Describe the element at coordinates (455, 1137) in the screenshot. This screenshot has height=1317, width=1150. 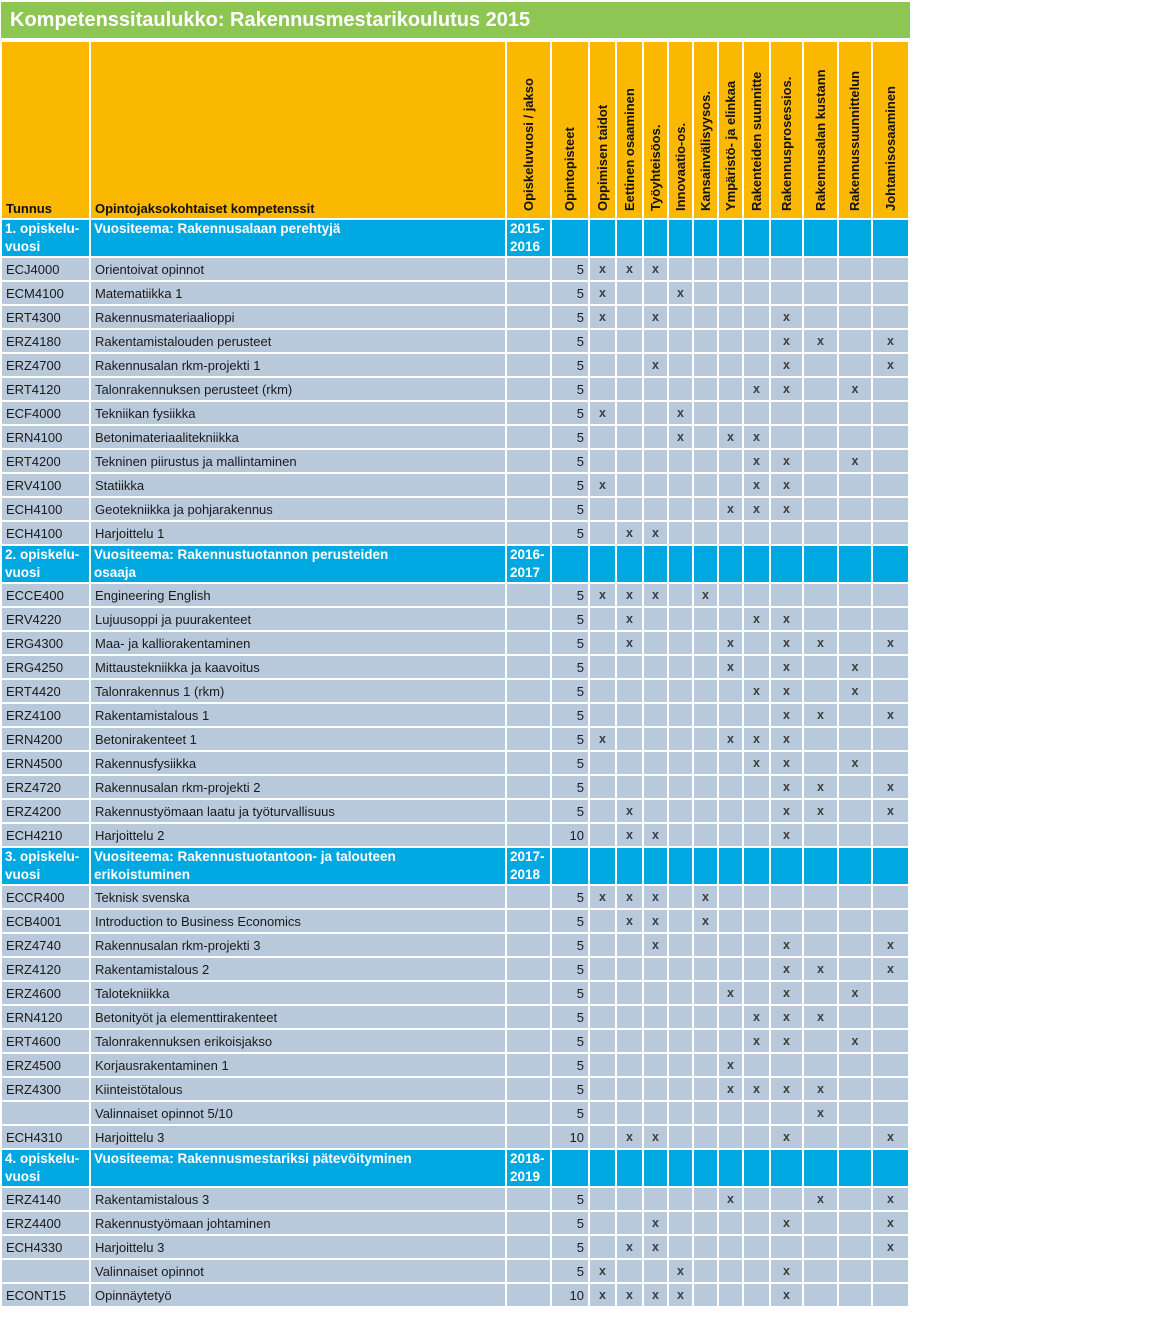
I see `course-row: ECH4310 Harjoittelu 3 10 x x x x` at that location.